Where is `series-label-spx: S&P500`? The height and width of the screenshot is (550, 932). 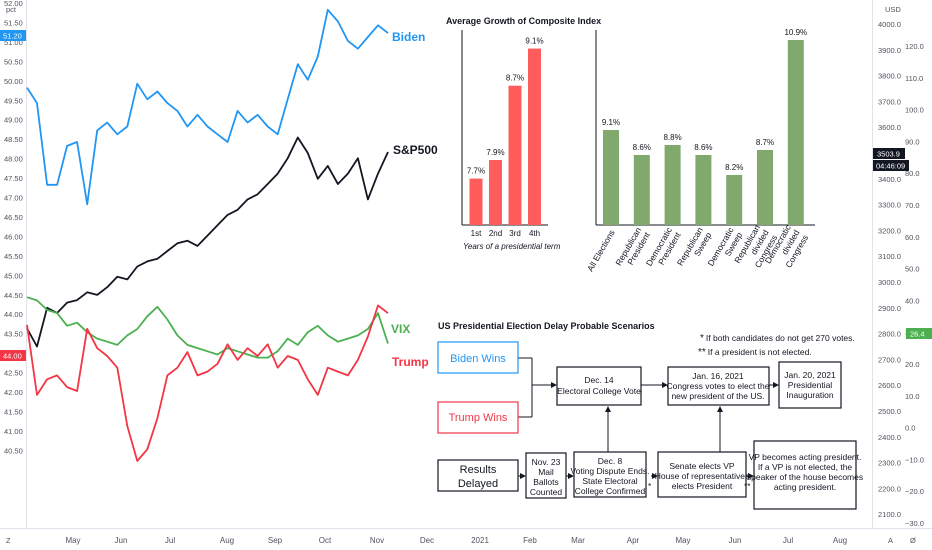
series-label-spx: S&P500 is located at coordinates (415, 150).